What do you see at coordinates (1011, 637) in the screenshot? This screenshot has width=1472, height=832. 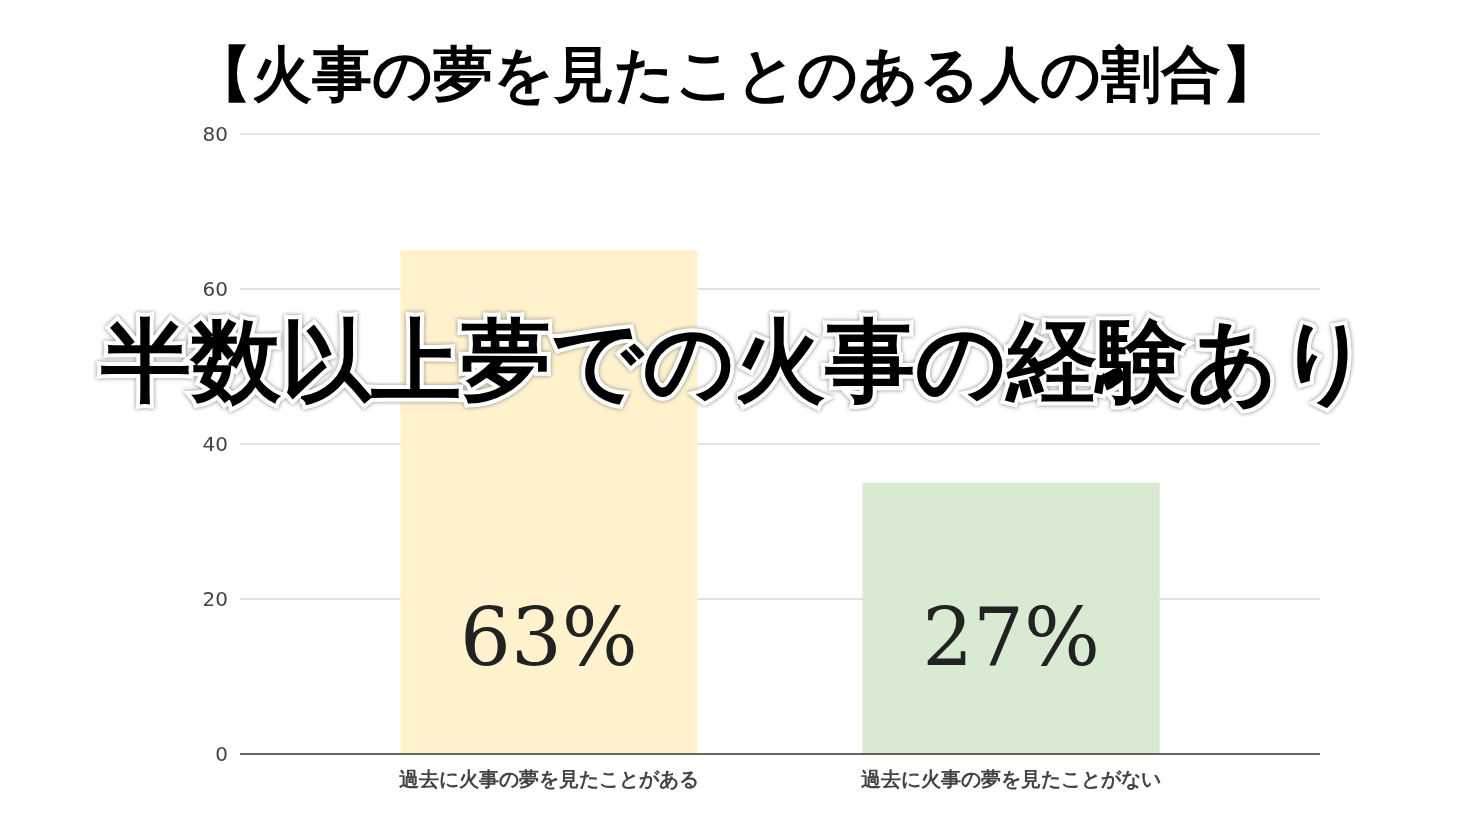 I see `annotation: 27%` at bounding box center [1011, 637].